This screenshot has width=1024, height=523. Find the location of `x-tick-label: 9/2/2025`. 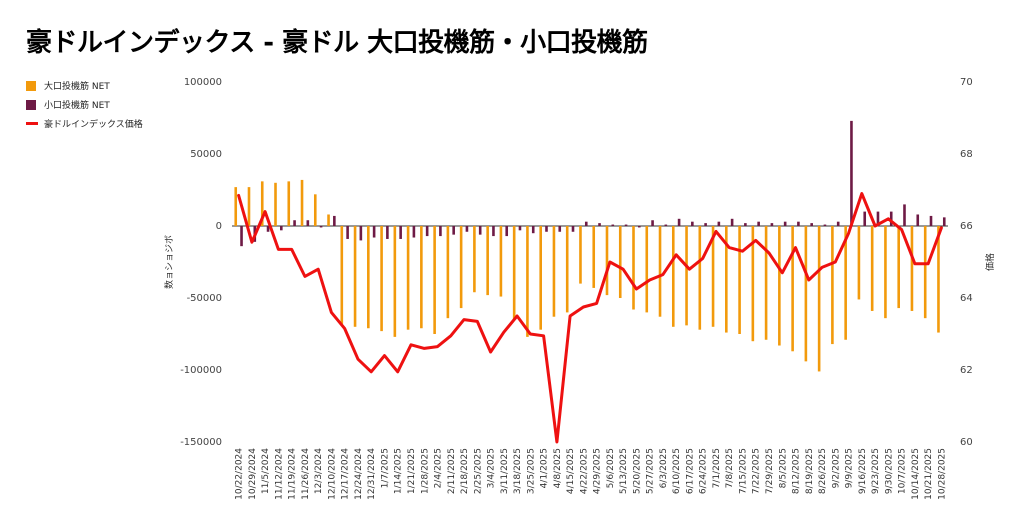

x-tick-label: 9/2/2025 is located at coordinates (836, 468).